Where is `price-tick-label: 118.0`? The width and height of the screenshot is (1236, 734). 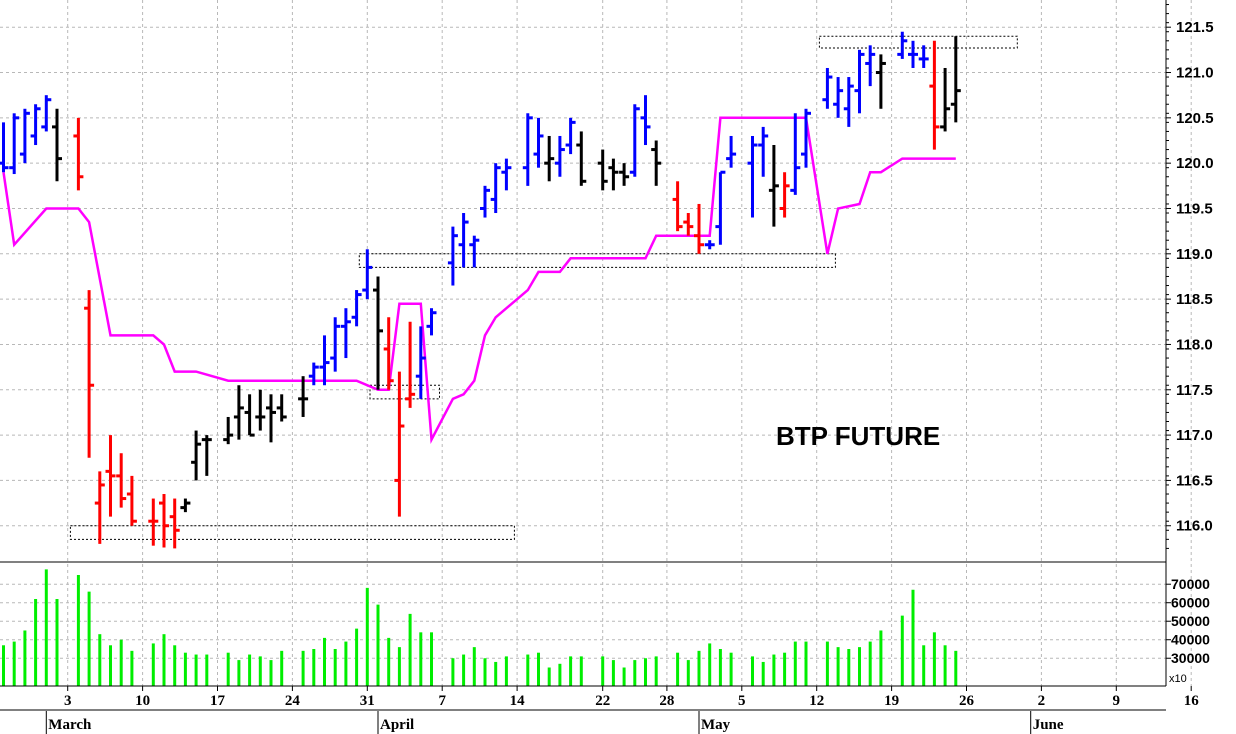 price-tick-label: 118.0 is located at coordinates (1194, 344).